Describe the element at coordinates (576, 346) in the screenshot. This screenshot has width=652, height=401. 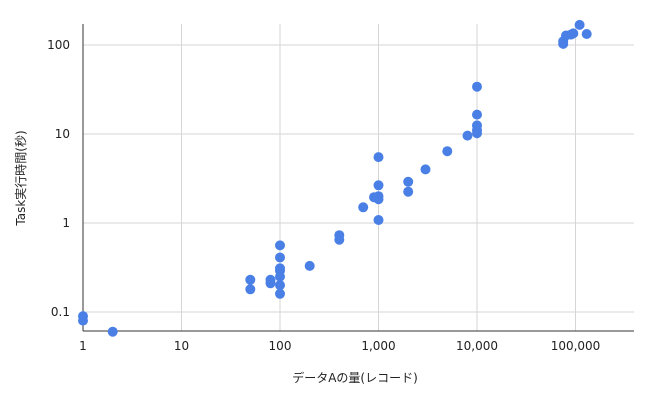
I see `x-tick-label: 100,000` at that location.